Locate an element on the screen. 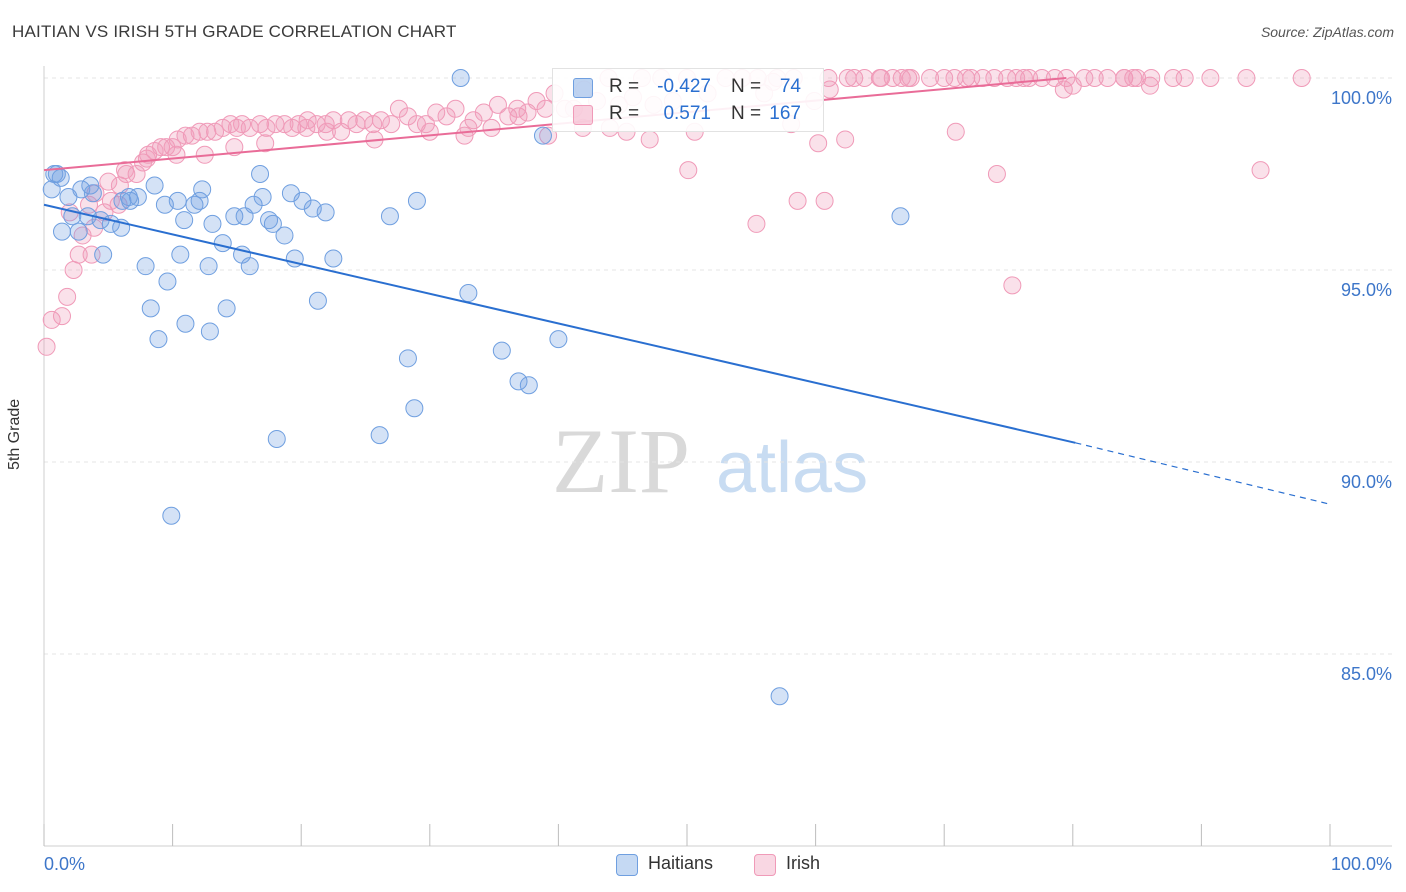 The image size is (1406, 892). n-value: 167 is located at coordinates (785, 113).